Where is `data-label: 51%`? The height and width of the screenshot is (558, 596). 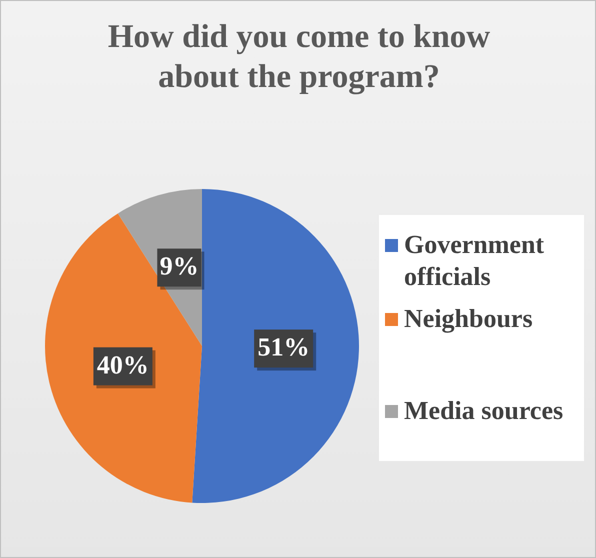
data-label: 51% is located at coordinates (284, 347).